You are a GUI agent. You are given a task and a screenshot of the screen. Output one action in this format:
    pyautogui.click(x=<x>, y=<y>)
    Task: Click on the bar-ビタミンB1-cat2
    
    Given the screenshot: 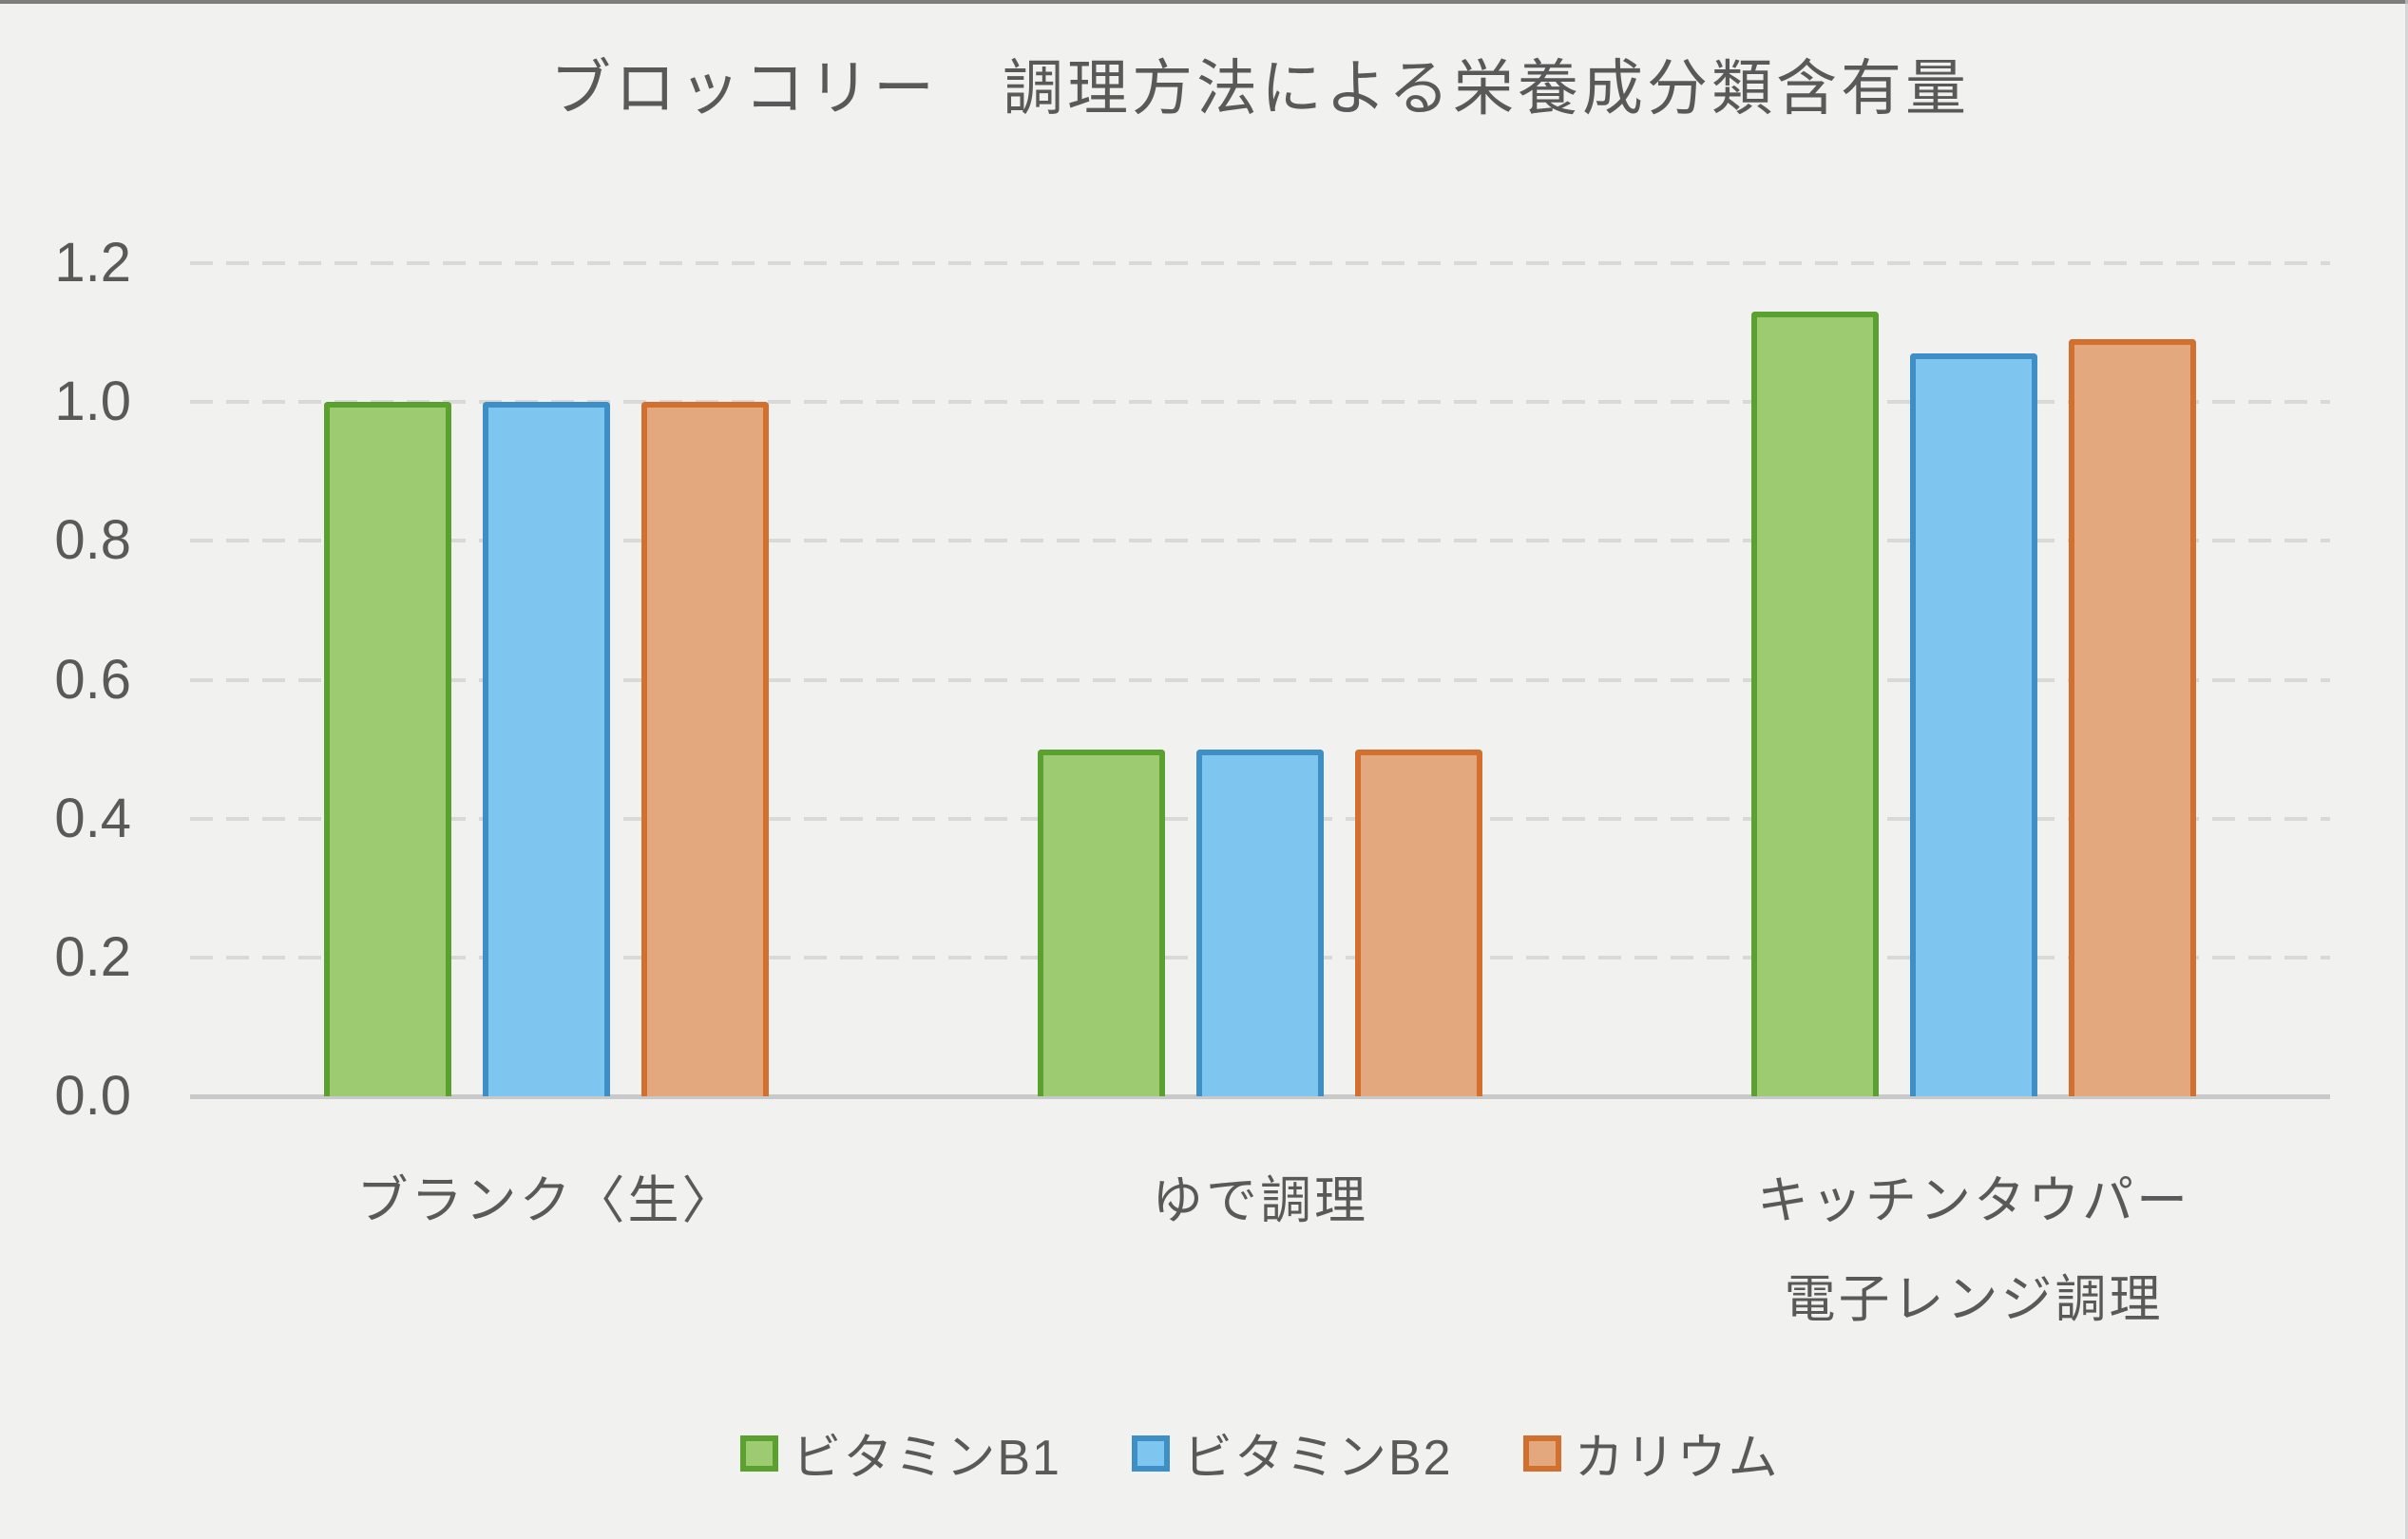 What is the action you would take?
    pyautogui.click(x=1815, y=704)
    